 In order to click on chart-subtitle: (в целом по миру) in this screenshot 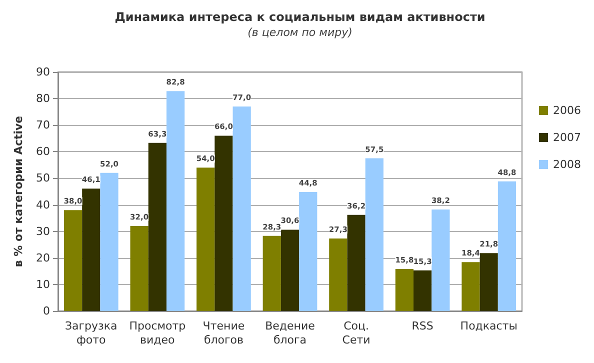, I will do `click(300, 32)`.